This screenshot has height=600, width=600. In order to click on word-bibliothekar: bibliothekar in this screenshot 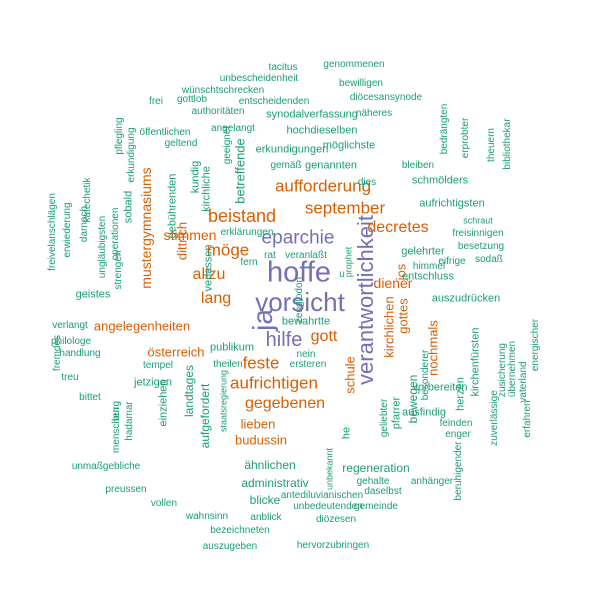, I will do `click(507, 144)`.